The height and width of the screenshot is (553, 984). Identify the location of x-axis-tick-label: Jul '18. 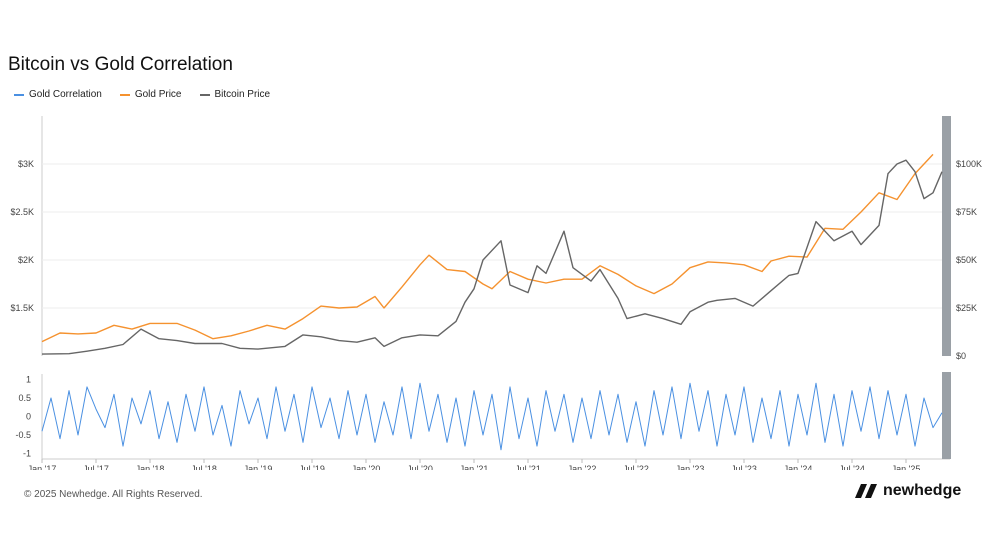
(204, 467).